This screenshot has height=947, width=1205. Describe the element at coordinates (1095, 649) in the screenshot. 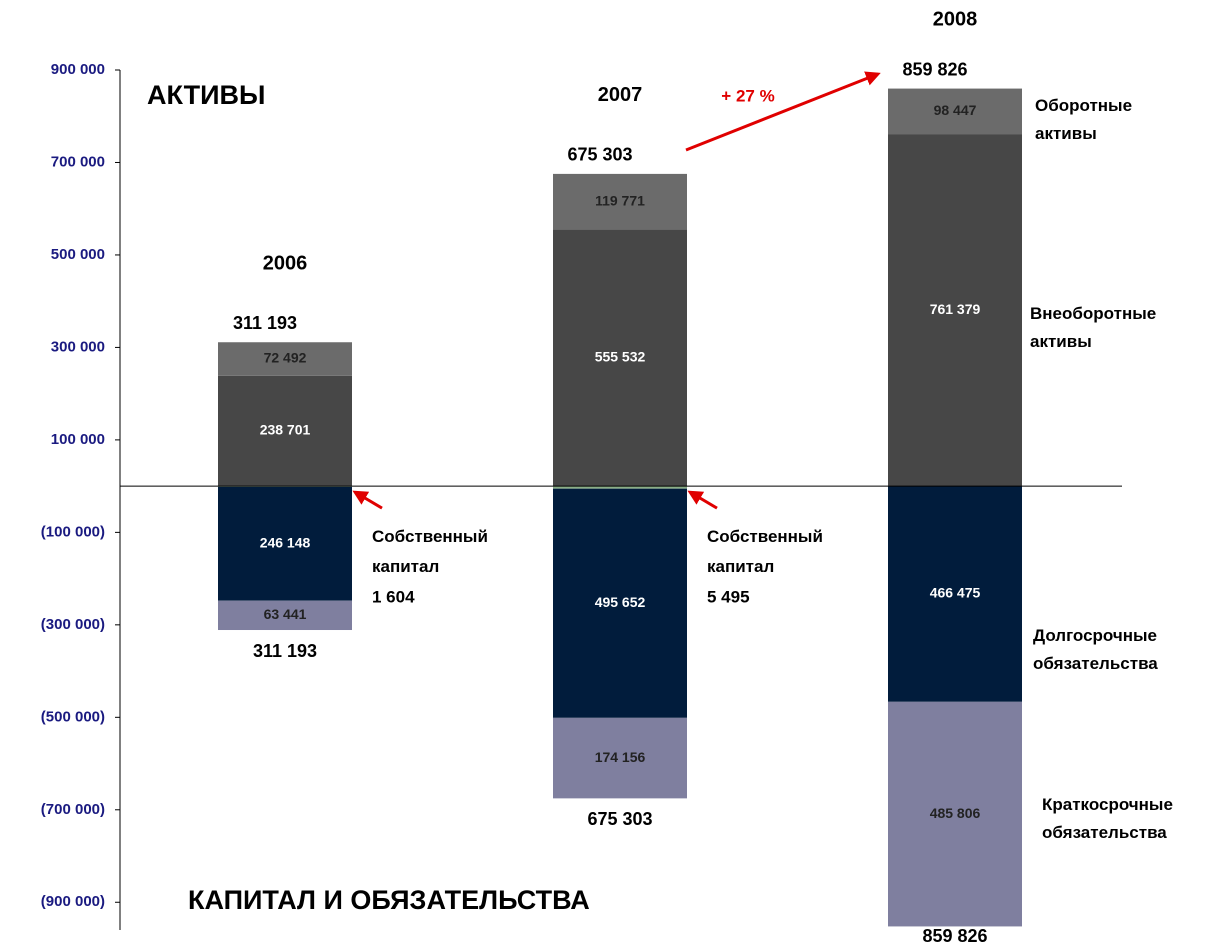

I see `legend-label: Долгосрочные обязательства` at that location.